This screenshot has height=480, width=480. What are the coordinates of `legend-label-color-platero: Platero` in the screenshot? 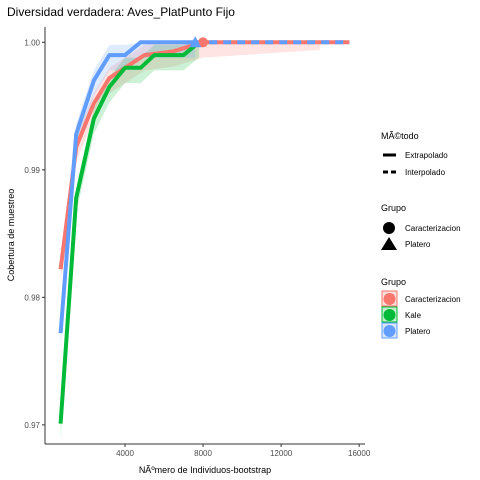 It's located at (418, 331).